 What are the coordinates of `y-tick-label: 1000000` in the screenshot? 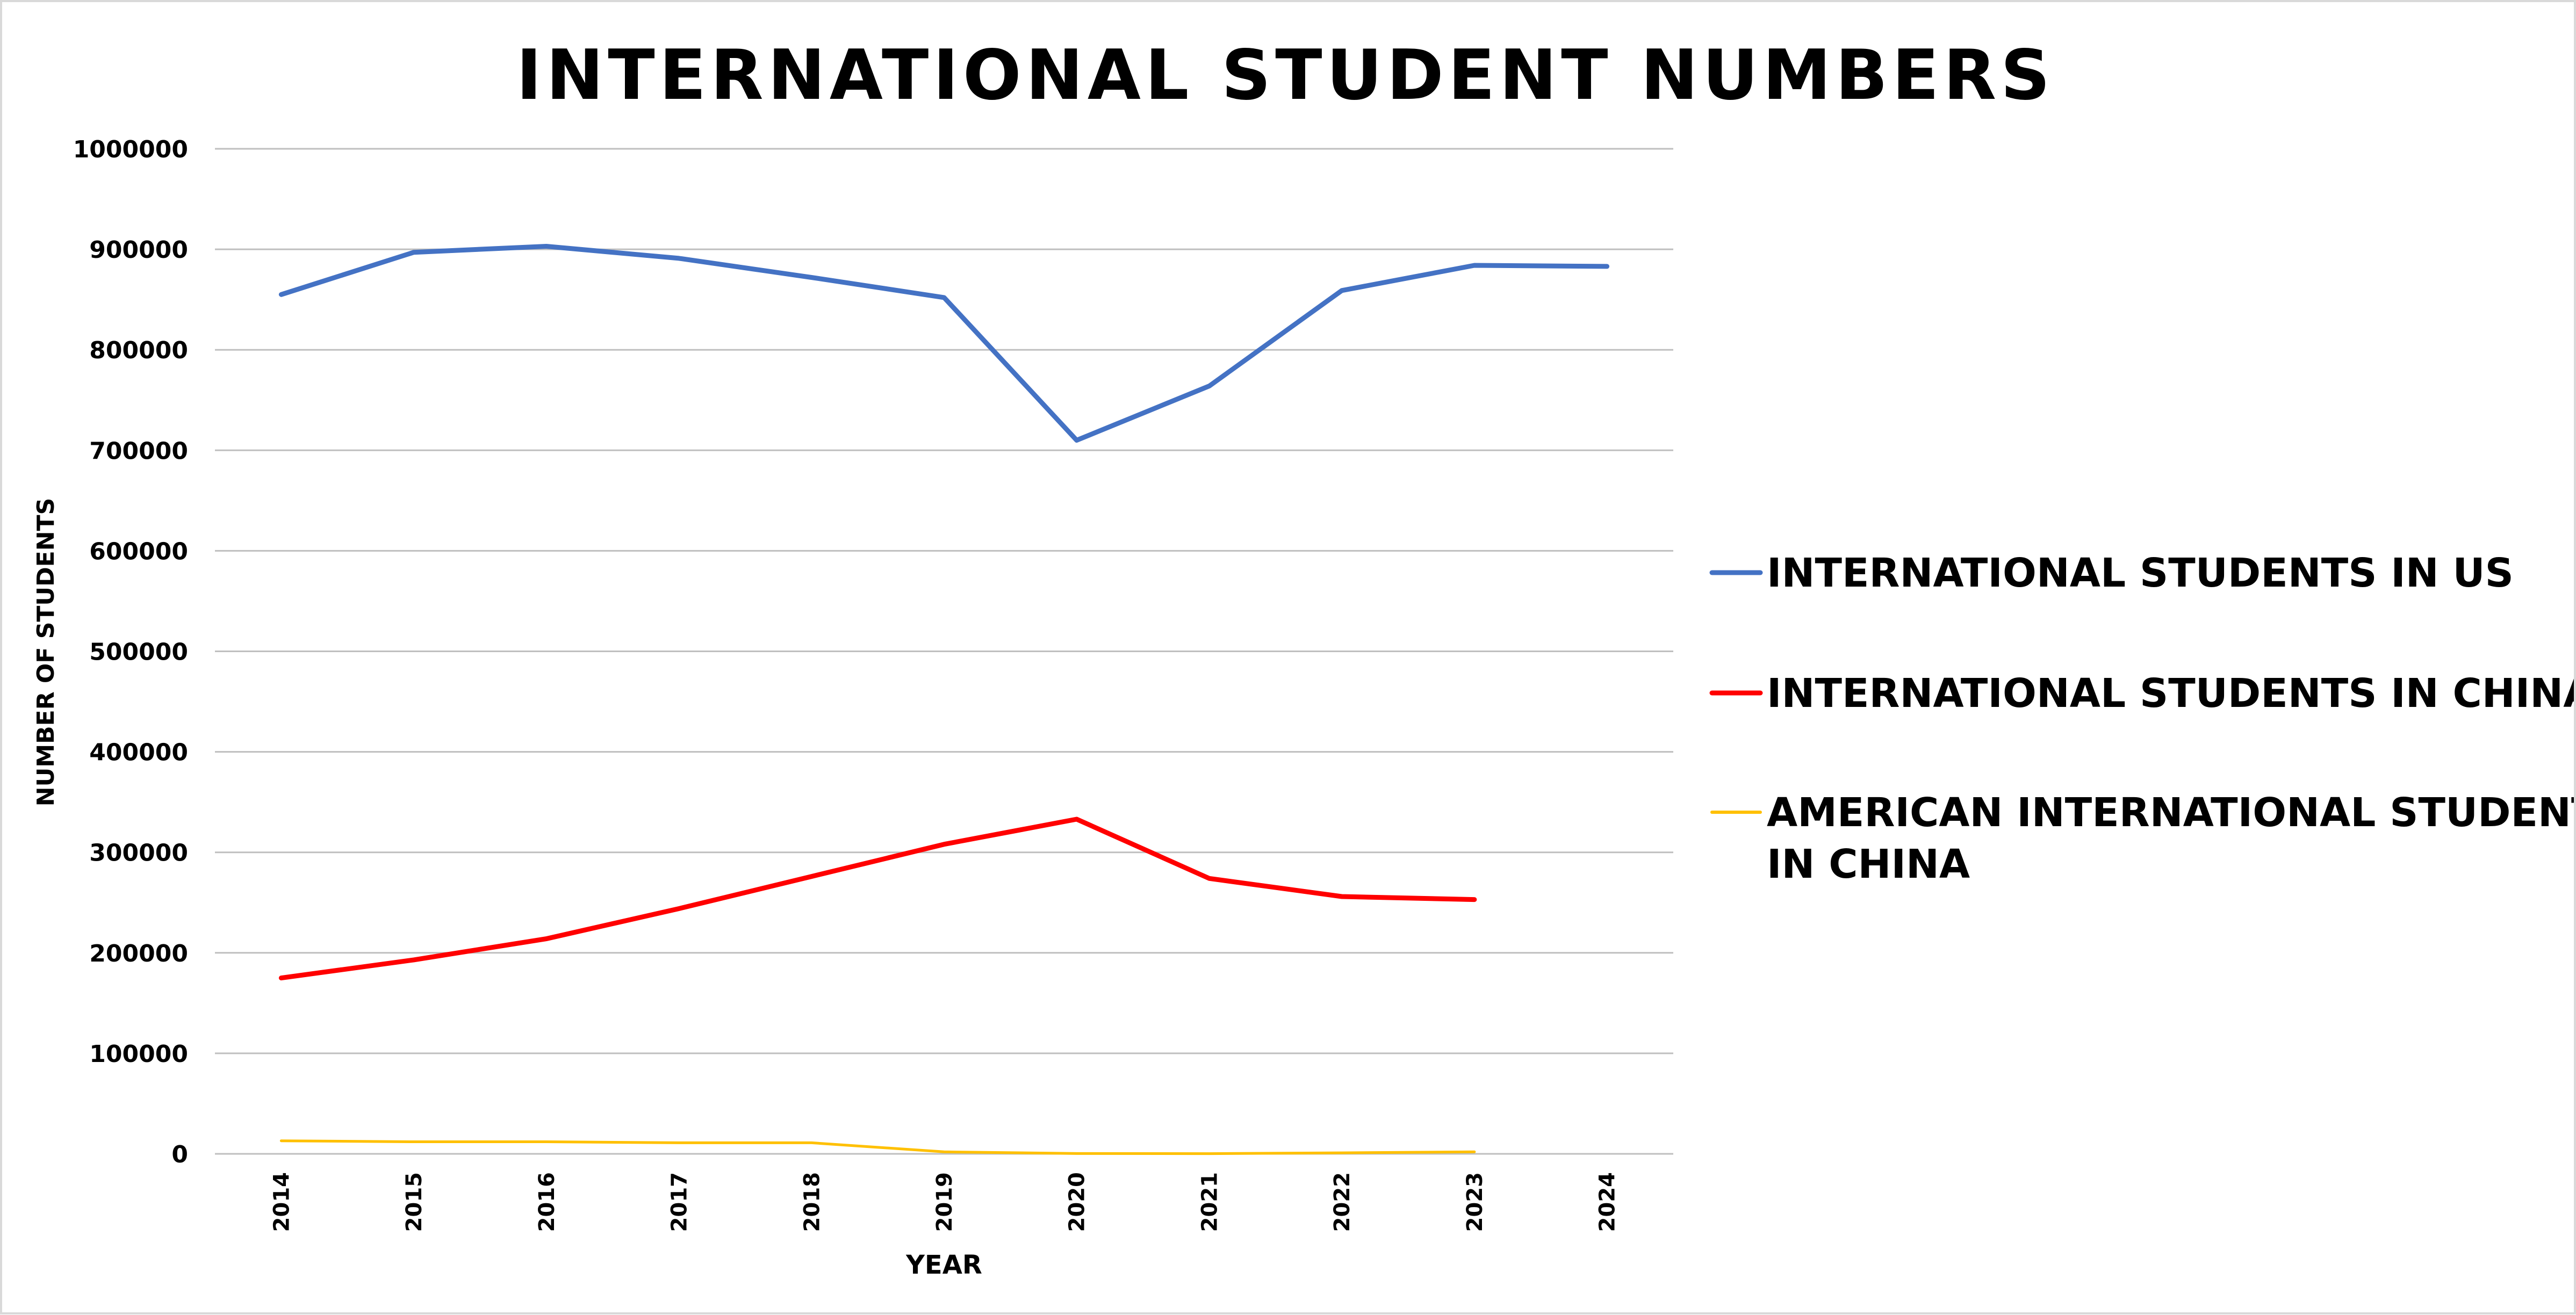 It's located at (130, 149).